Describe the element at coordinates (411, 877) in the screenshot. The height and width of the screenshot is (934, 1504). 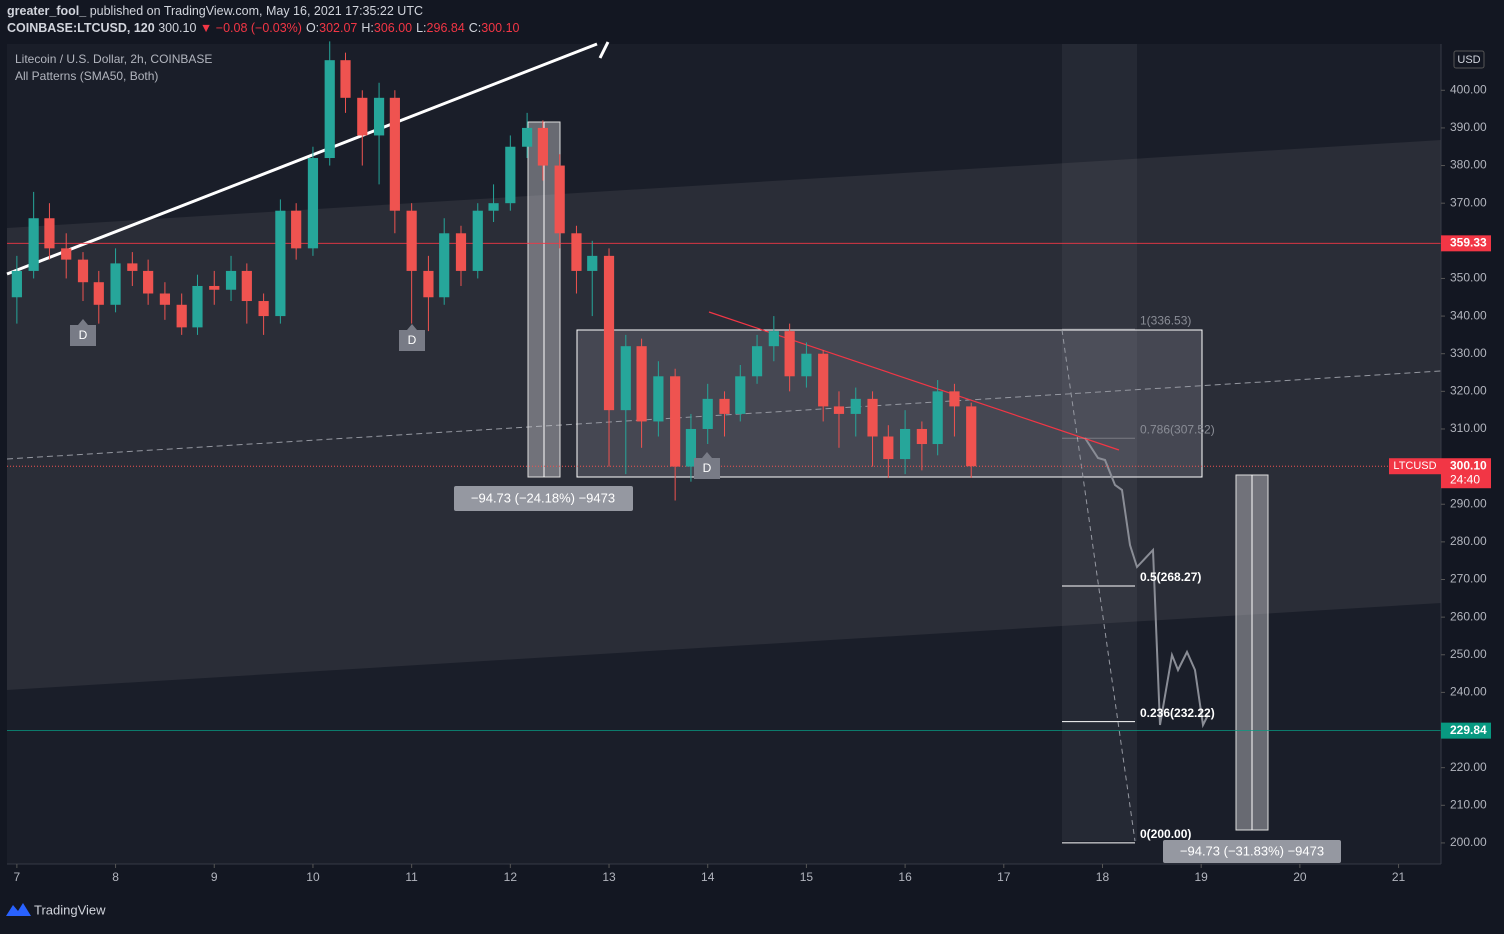
I see `x-tick-label: 11` at that location.